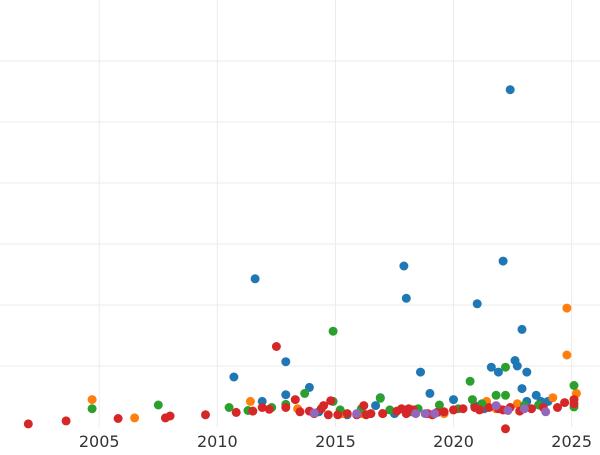 The width and height of the screenshot is (600, 455). What do you see at coordinates (217, 441) in the screenshot?
I see `x-tick-label: 2010` at bounding box center [217, 441].